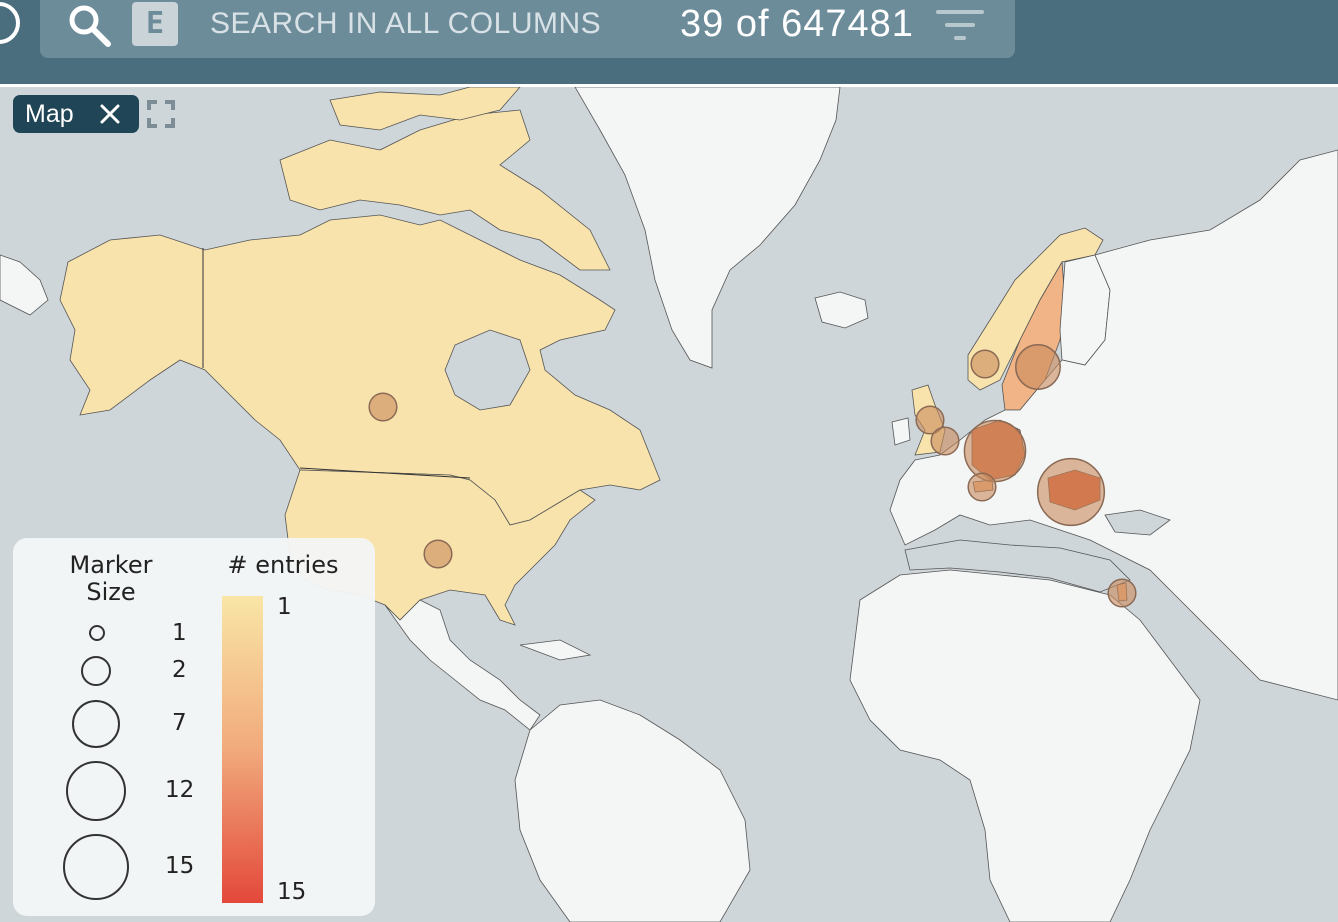 The width and height of the screenshot is (1338, 922). I want to click on map-marker-canada, so click(383, 407).